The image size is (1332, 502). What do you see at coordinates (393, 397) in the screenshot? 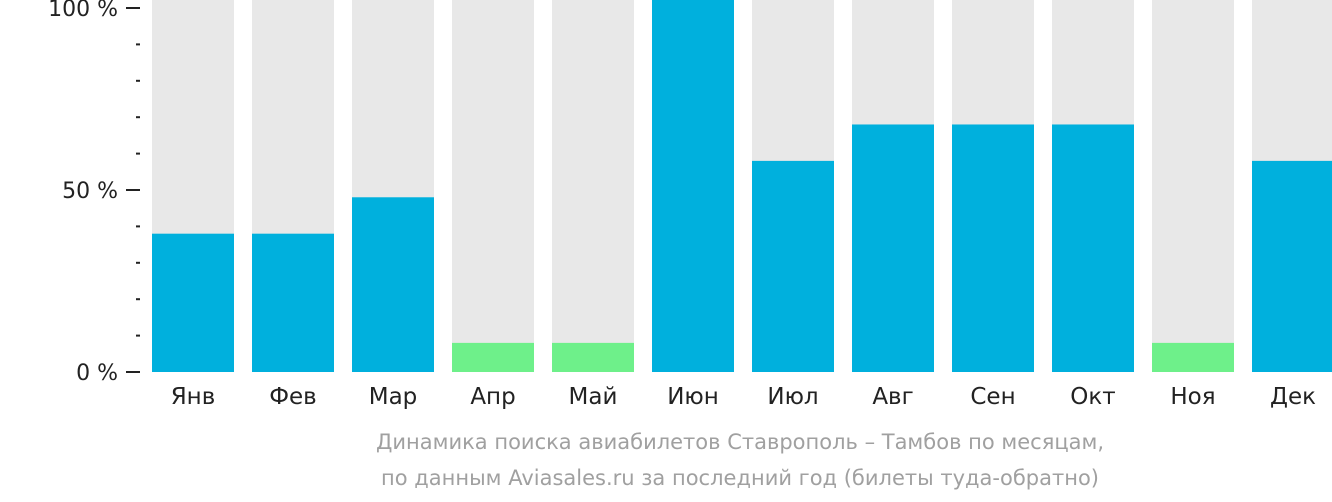
I see `x-tick-label: Мар` at bounding box center [393, 397].